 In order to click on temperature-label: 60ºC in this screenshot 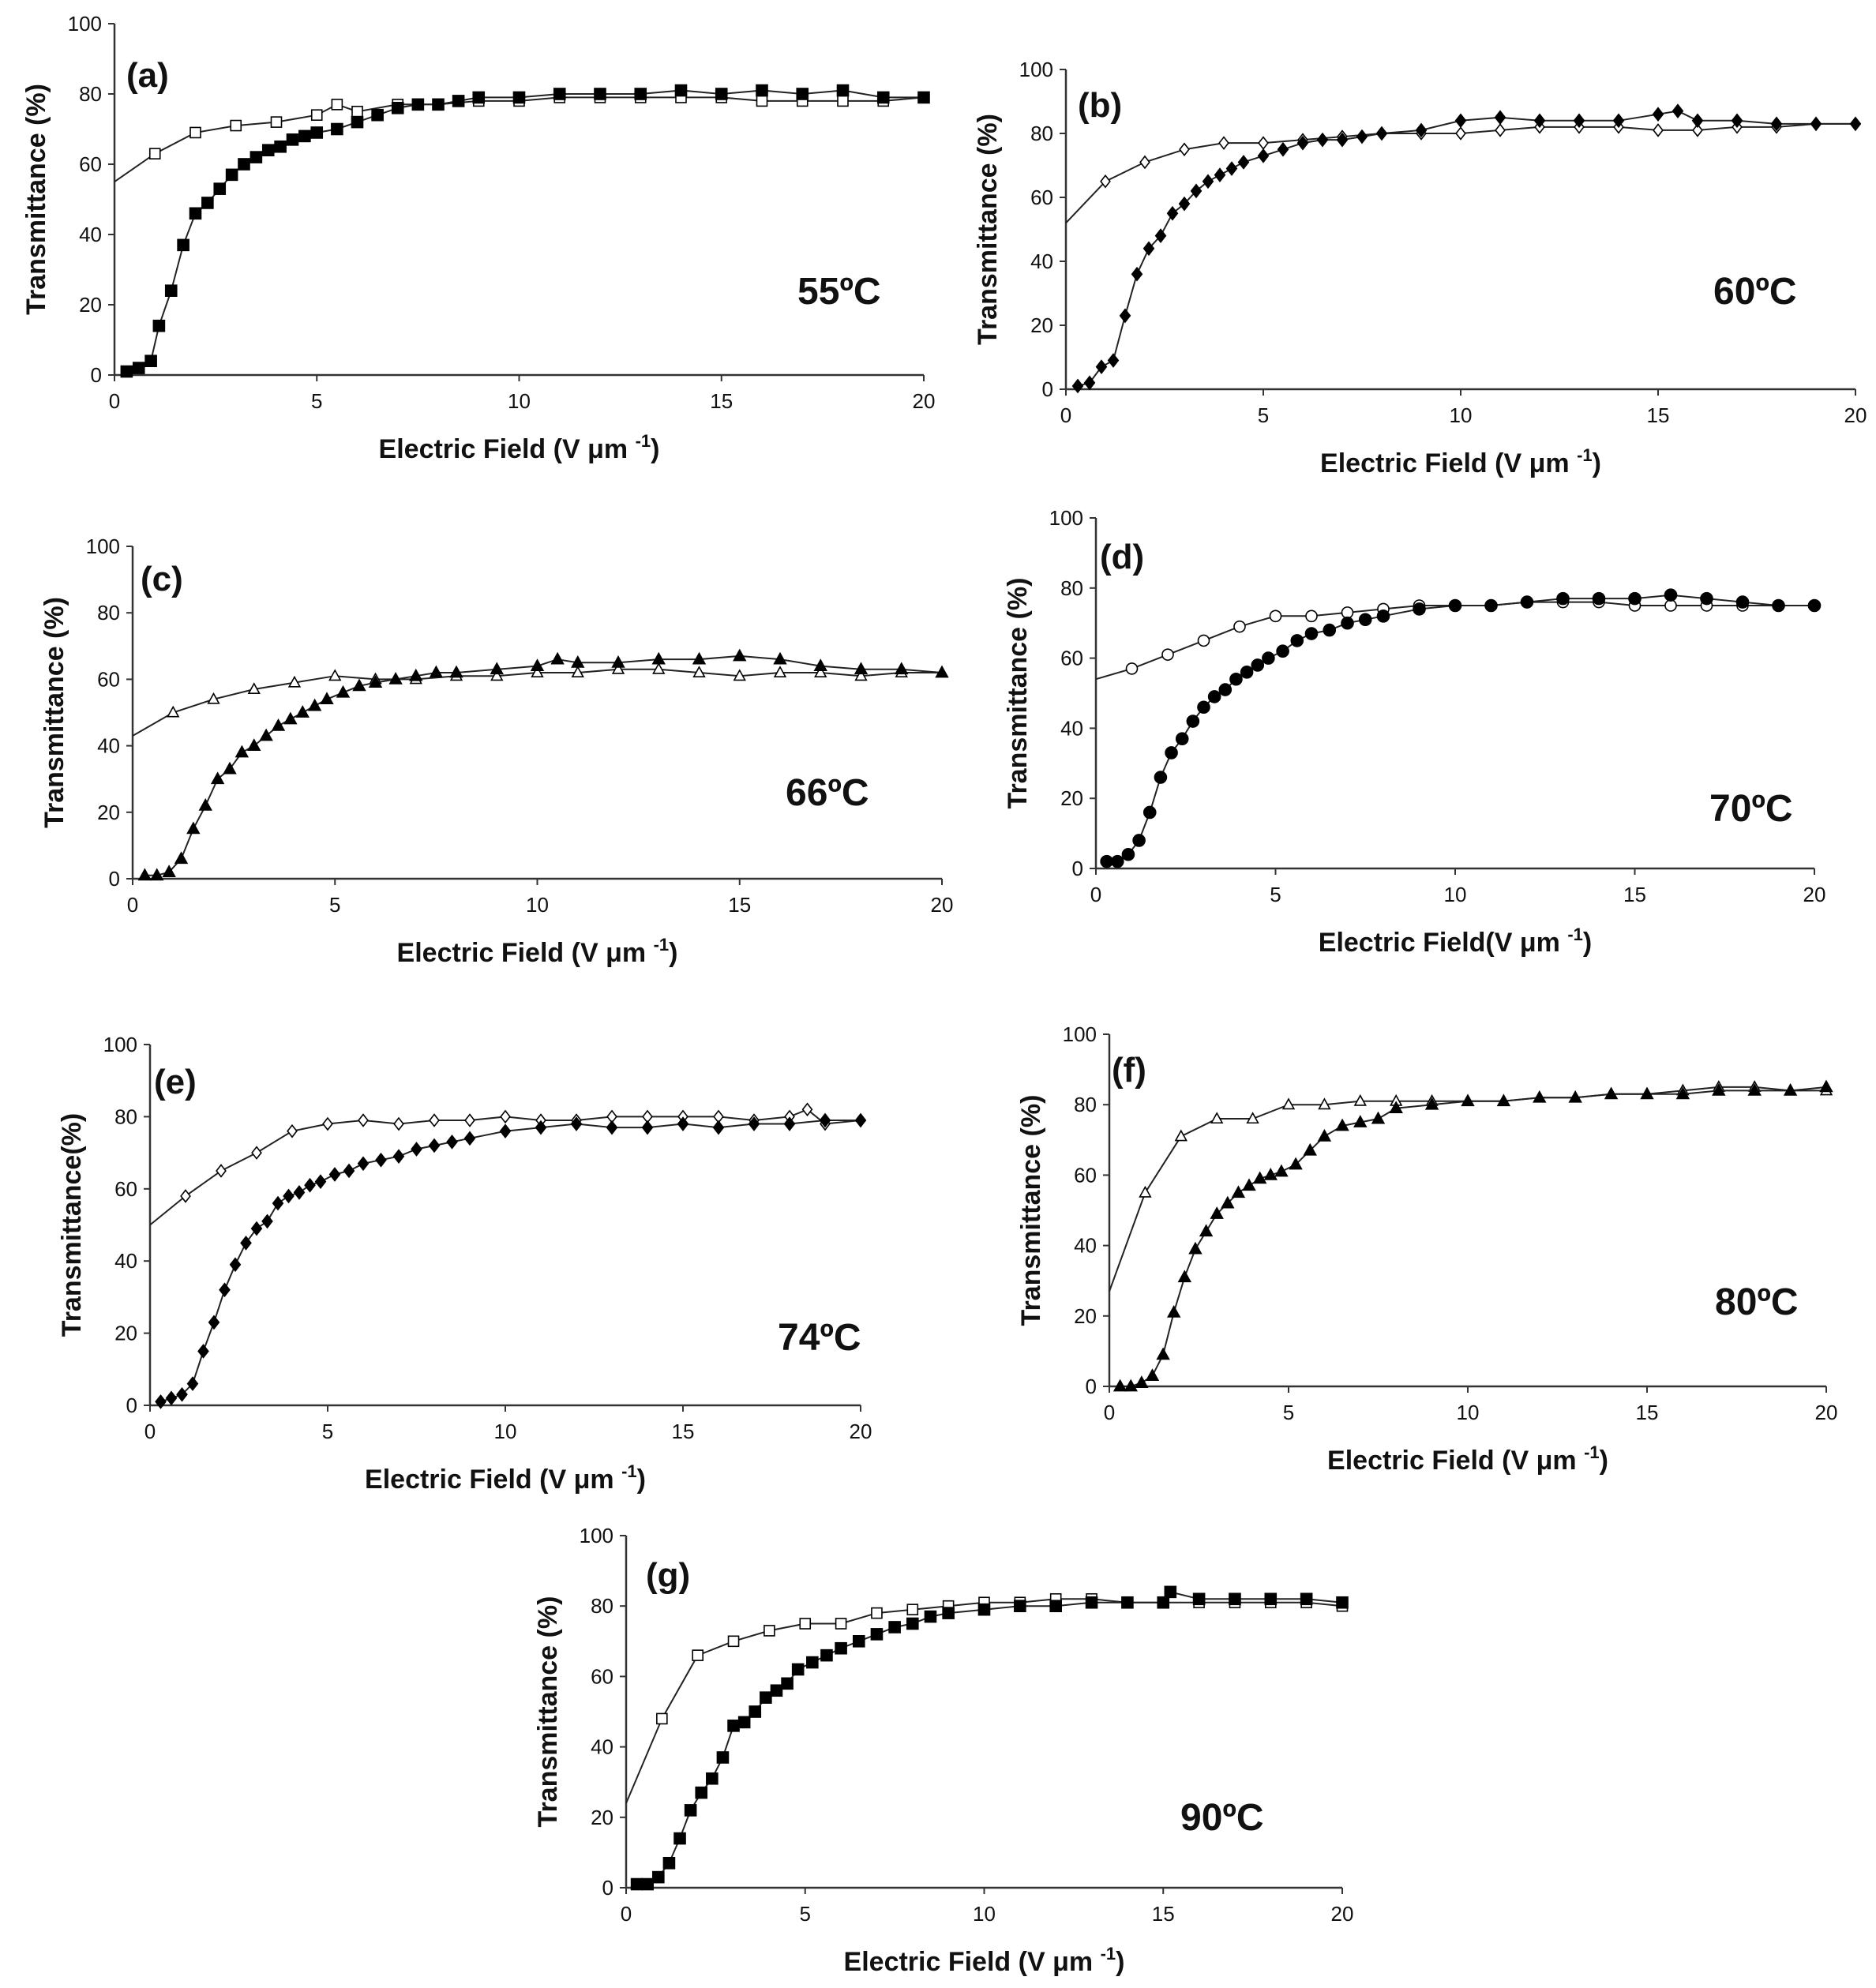, I will do `click(1755, 292)`.